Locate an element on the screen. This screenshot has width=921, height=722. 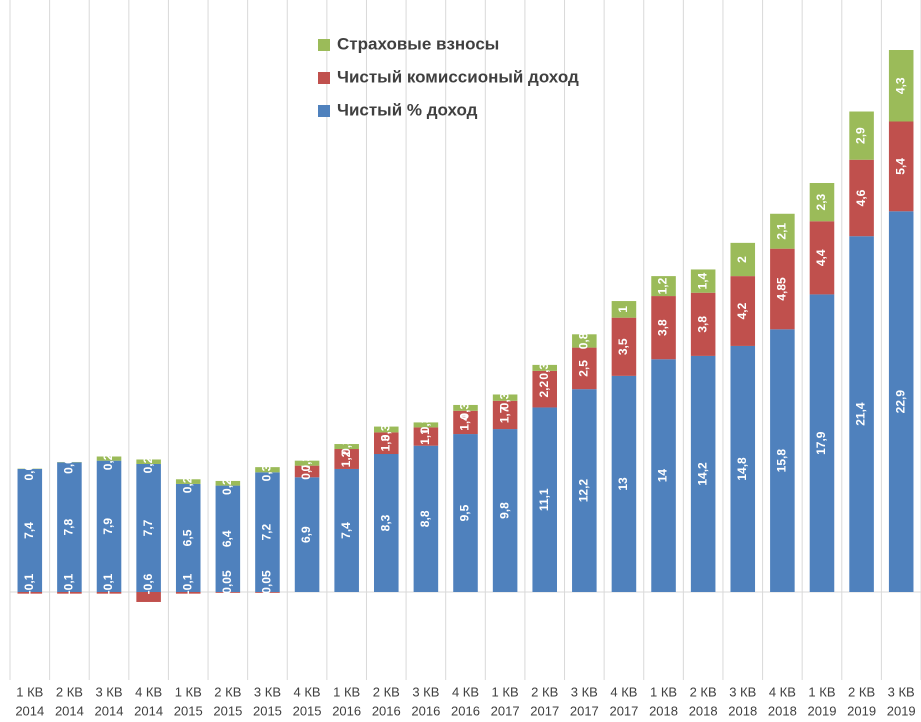
value-label: 14 is located at coordinates (663, 476).